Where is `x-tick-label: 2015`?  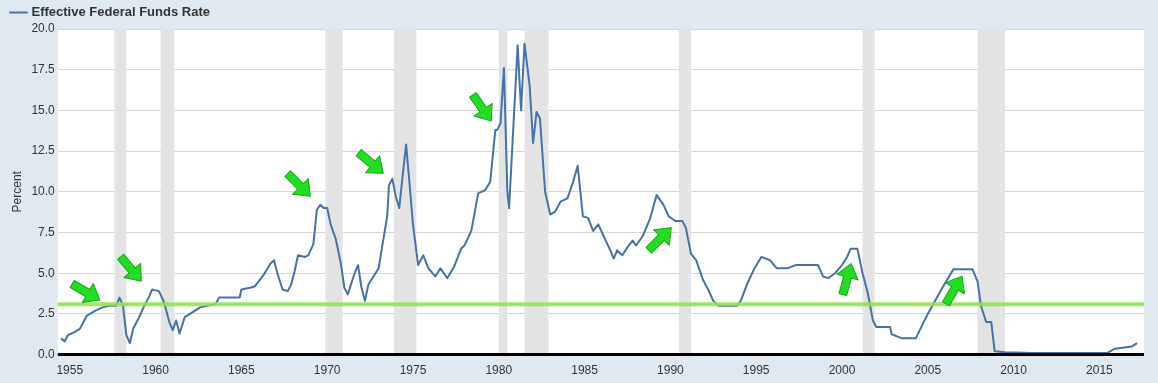
x-tick-label: 2015 is located at coordinates (1100, 370).